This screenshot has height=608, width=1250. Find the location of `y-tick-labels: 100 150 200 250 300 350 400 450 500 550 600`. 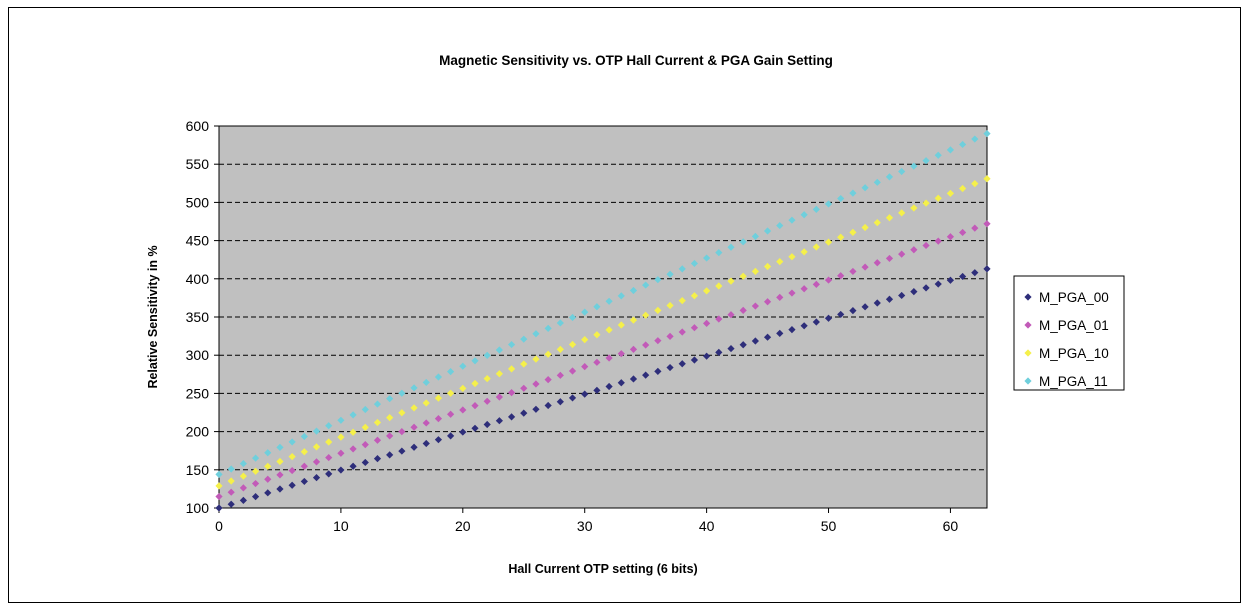

y-tick-labels: 100 150 200 250 300 350 400 450 500 550 600 is located at coordinates (198, 317).